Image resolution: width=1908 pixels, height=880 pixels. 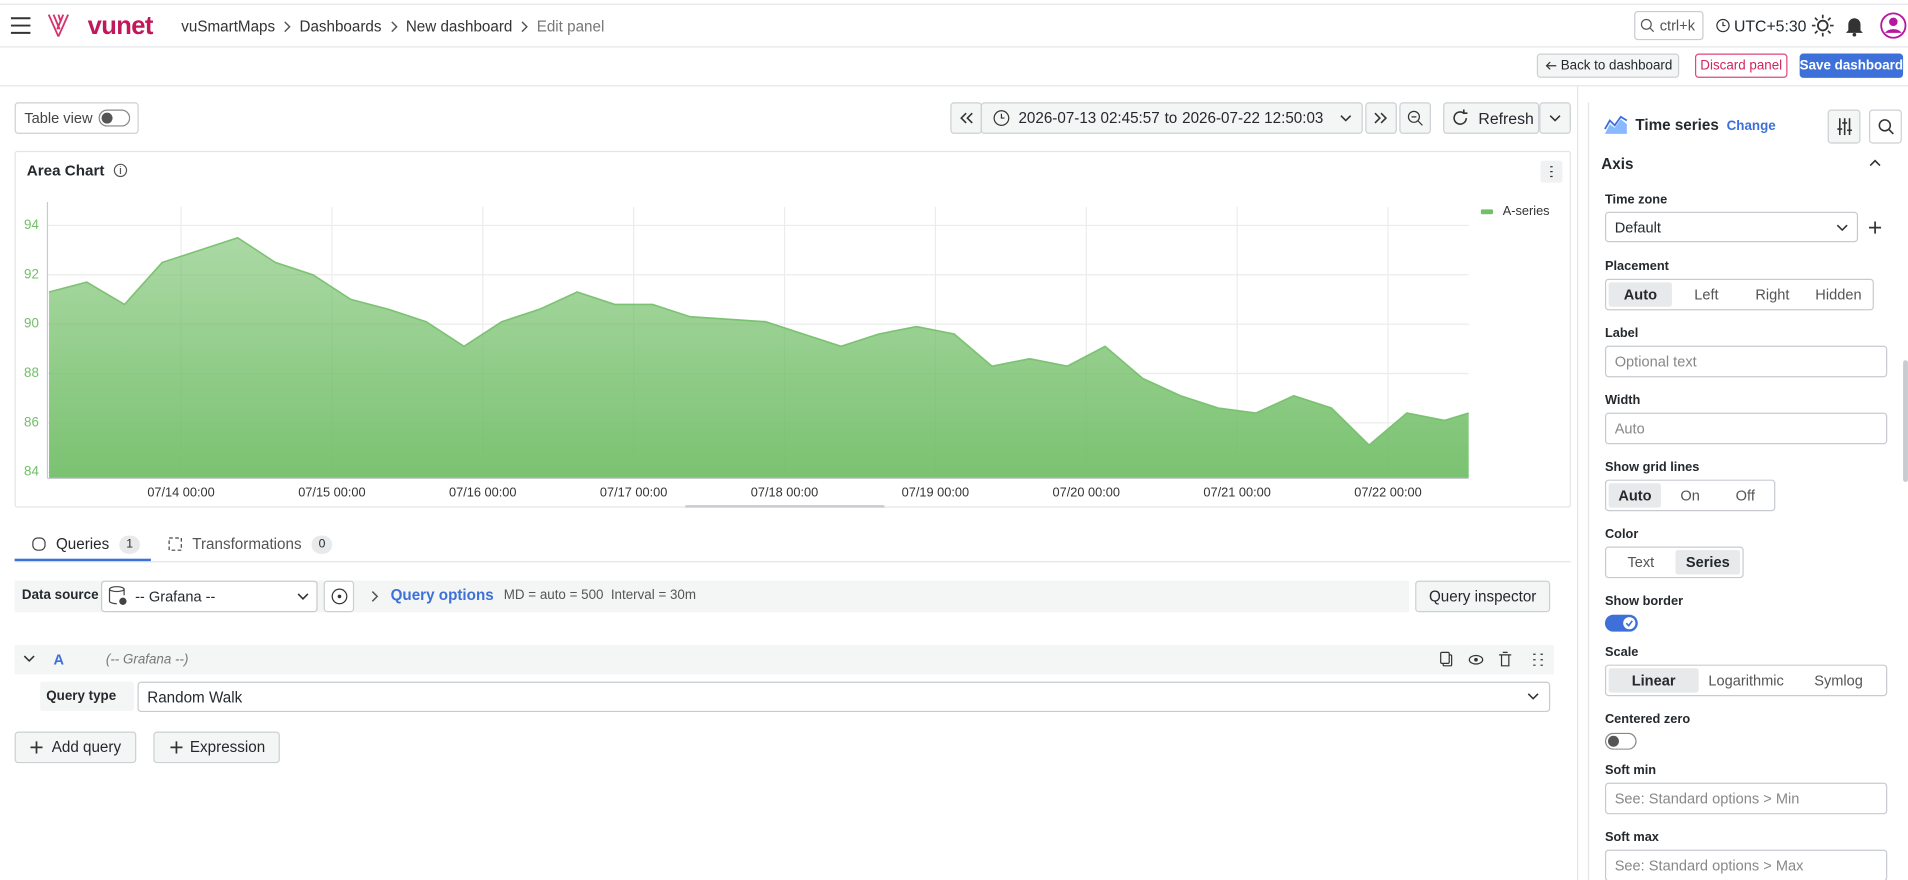 I want to click on section-title: Axis, so click(x=1617, y=164).